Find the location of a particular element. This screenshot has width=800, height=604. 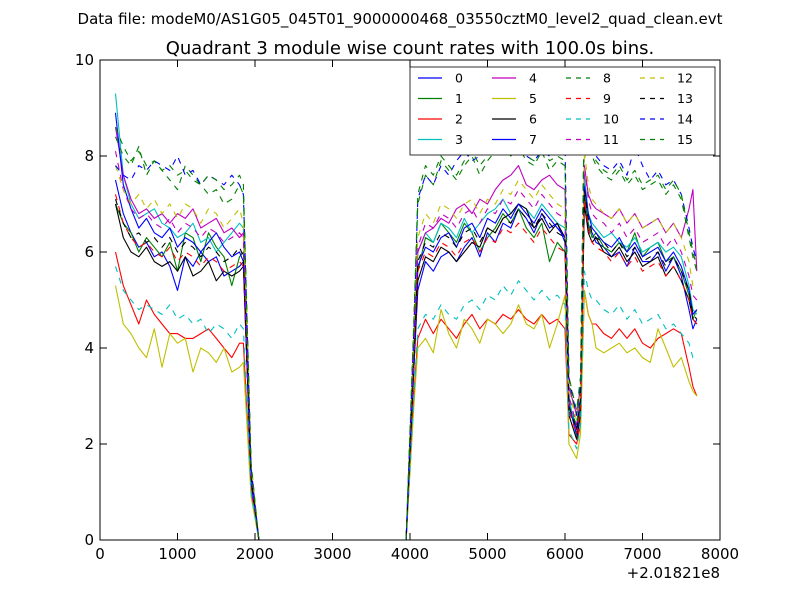

x-tick-label: 1000 is located at coordinates (177, 554).